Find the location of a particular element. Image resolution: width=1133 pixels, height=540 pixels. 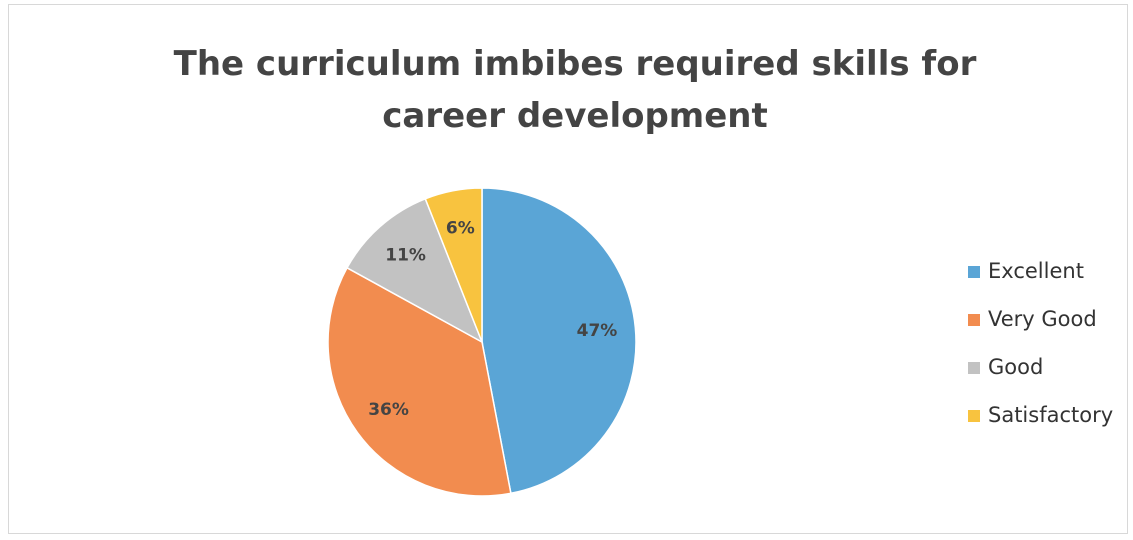

data-label: 6% is located at coordinates (460, 229).